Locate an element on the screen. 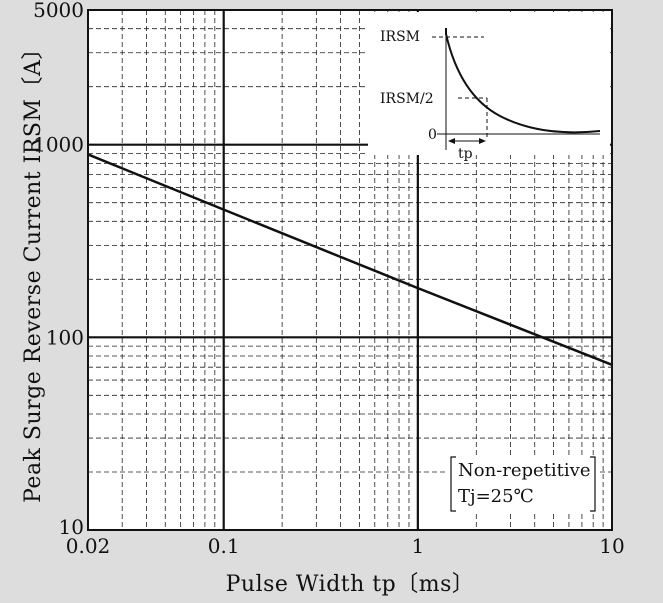 The height and width of the screenshot is (603, 663). y-tick-label: 1000 is located at coordinates (58, 145).